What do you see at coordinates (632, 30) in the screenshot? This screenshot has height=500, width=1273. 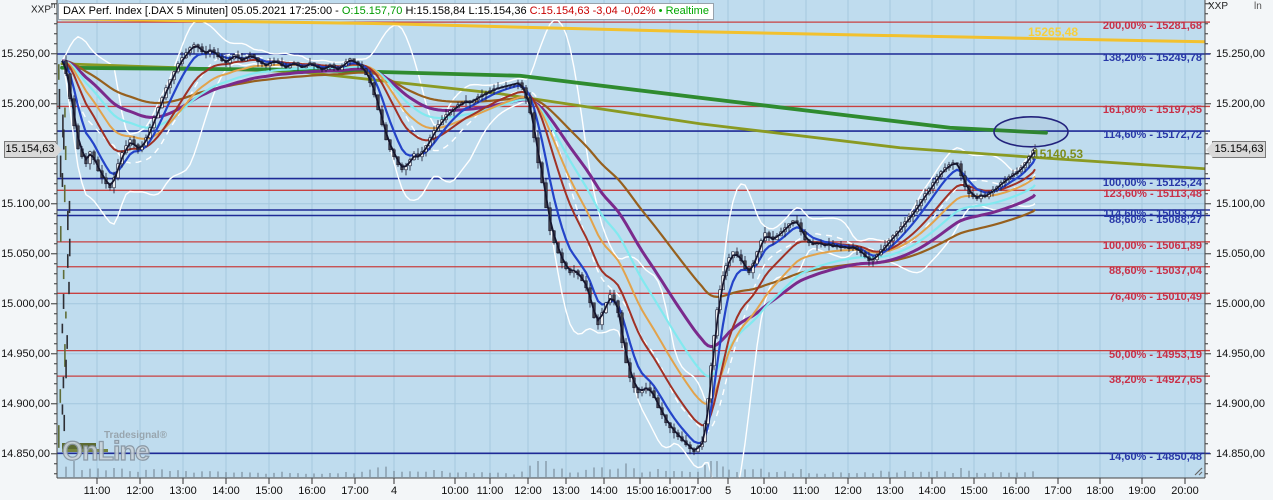 I see `trend-gold` at bounding box center [632, 30].